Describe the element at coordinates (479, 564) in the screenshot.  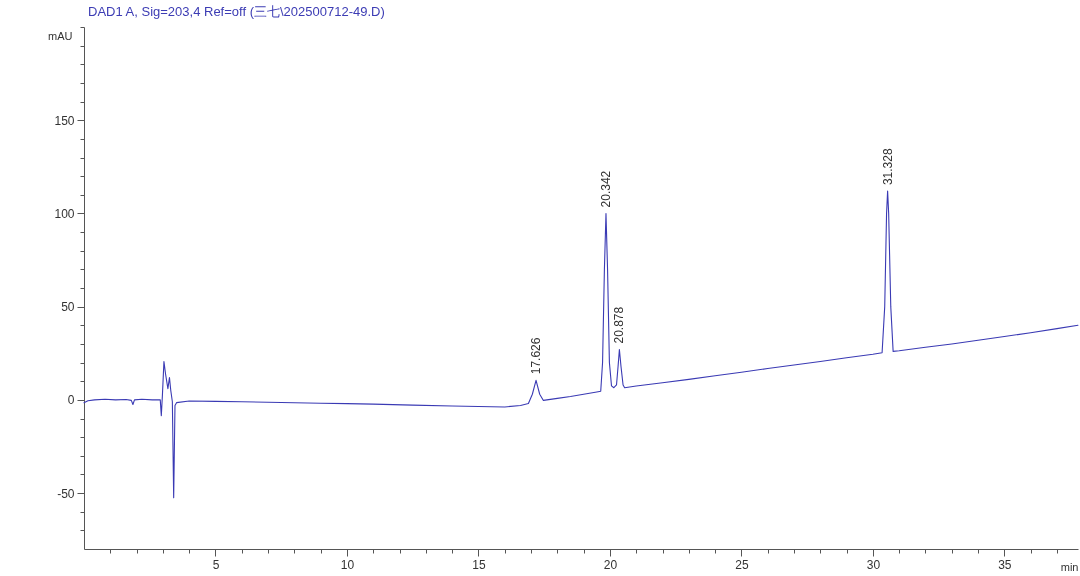
I see `x-tick-label: 15` at that location.